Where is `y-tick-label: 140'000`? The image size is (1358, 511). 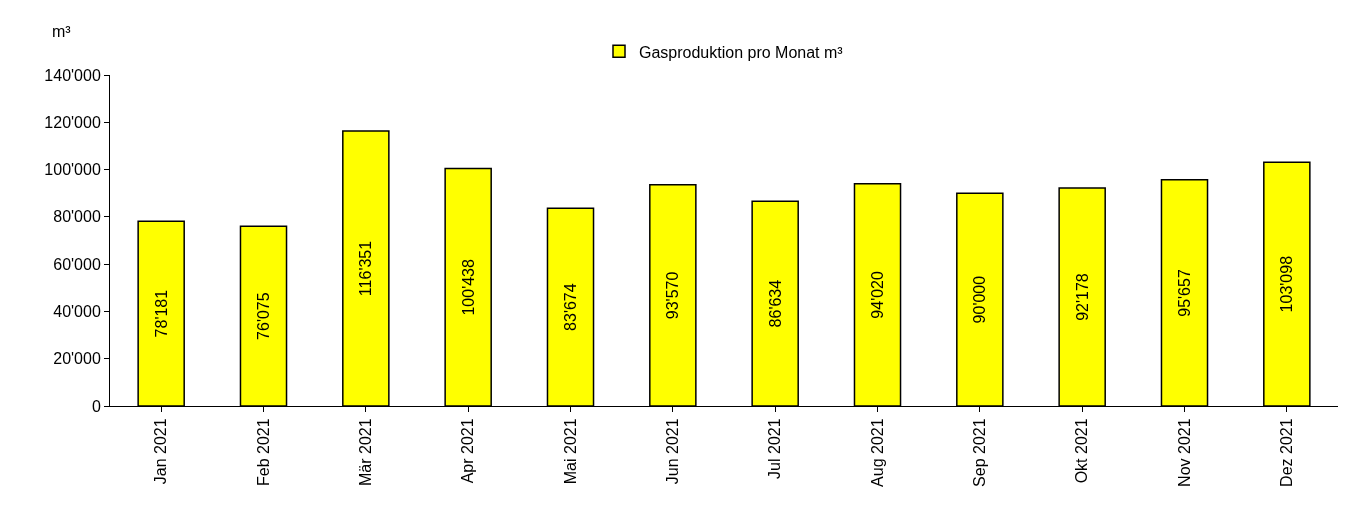
y-tick-label: 140'000 is located at coordinates (72, 75).